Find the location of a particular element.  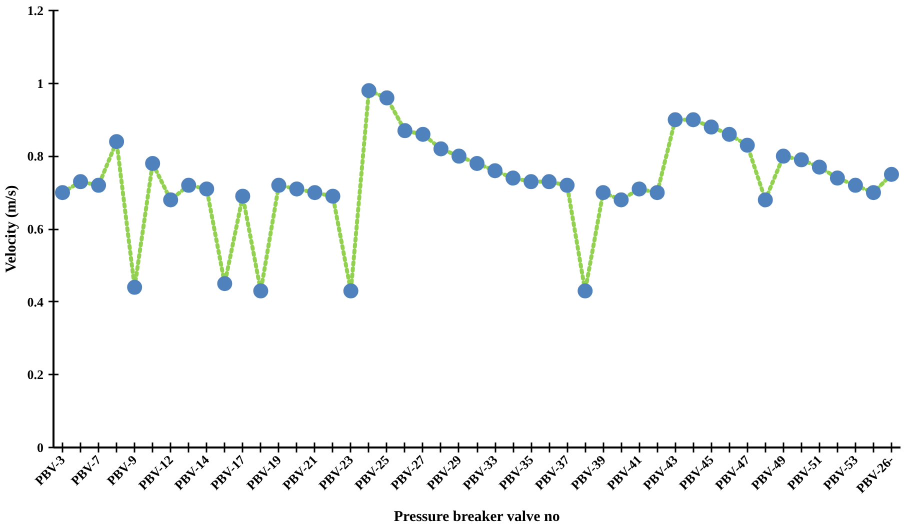

x-axis-title: Pressure breaker valve no is located at coordinates (477, 517).